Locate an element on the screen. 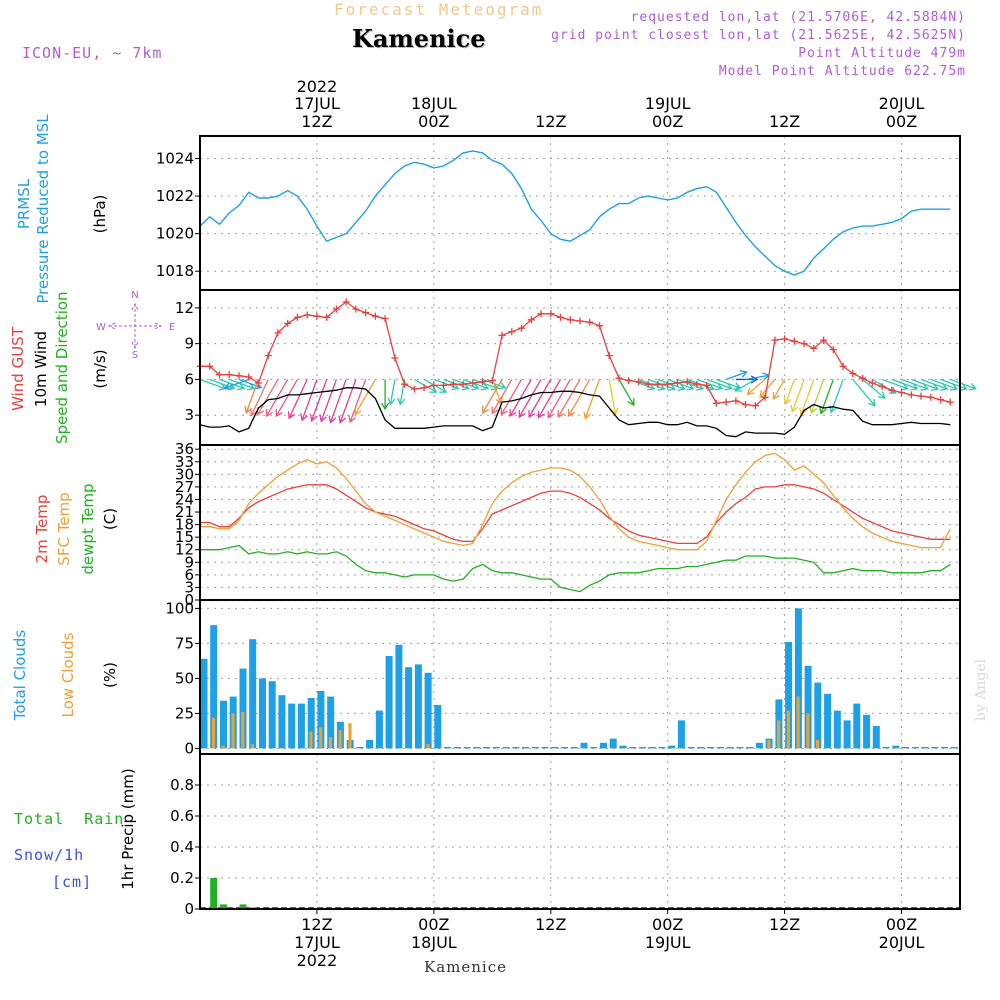 Image resolution: width=1000 pixels, height=1000 pixels. wind-series-10m-wind is located at coordinates (575, 412).